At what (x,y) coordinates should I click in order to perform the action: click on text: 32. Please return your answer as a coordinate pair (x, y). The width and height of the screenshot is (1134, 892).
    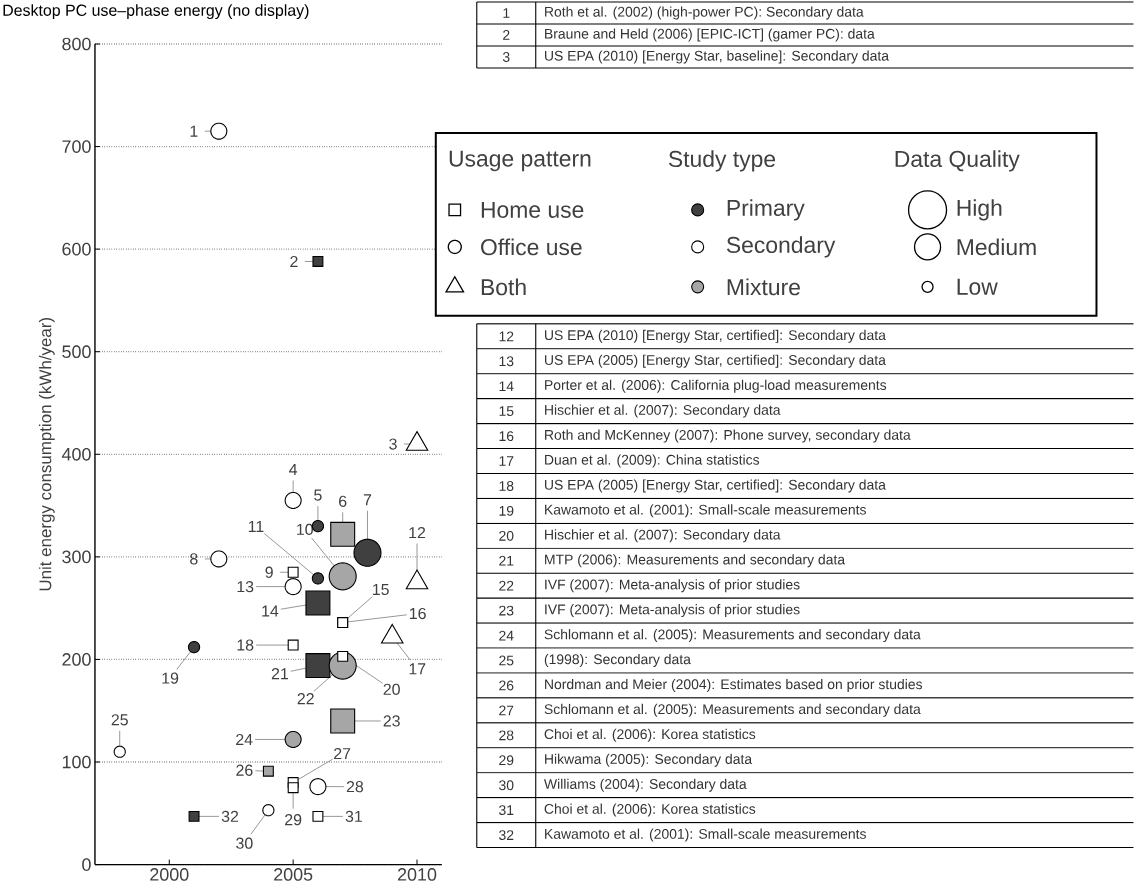
    Looking at the image, I should click on (506, 835).